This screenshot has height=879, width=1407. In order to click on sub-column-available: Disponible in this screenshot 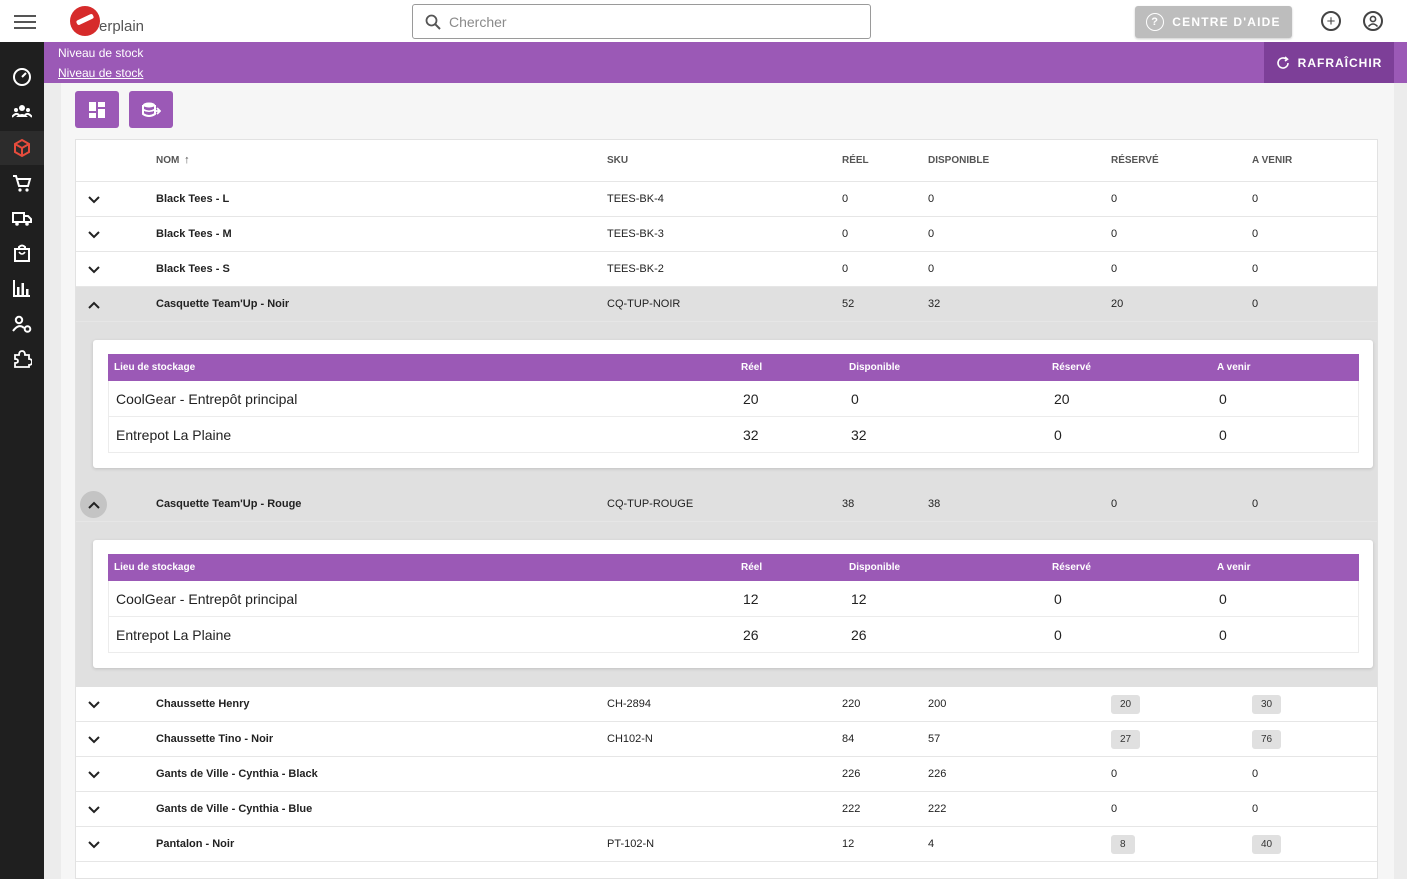, I will do `click(875, 367)`.